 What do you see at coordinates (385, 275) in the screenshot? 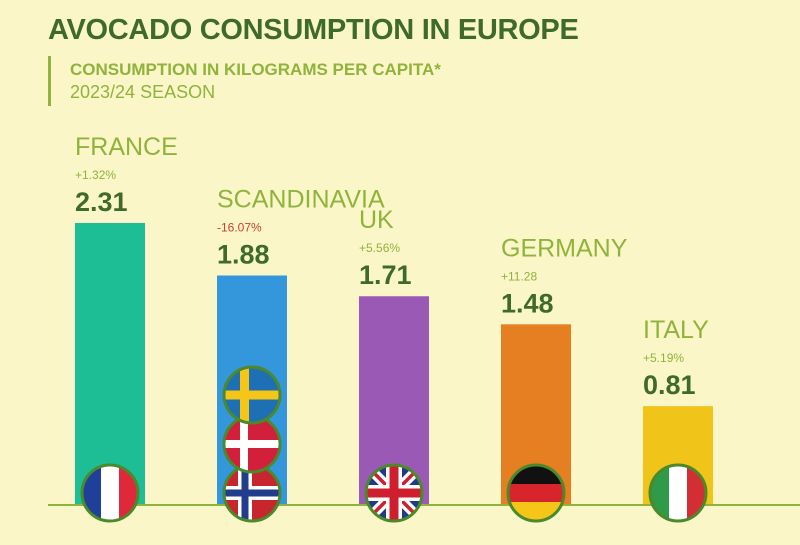
I see `value-label-uk: 1.71` at bounding box center [385, 275].